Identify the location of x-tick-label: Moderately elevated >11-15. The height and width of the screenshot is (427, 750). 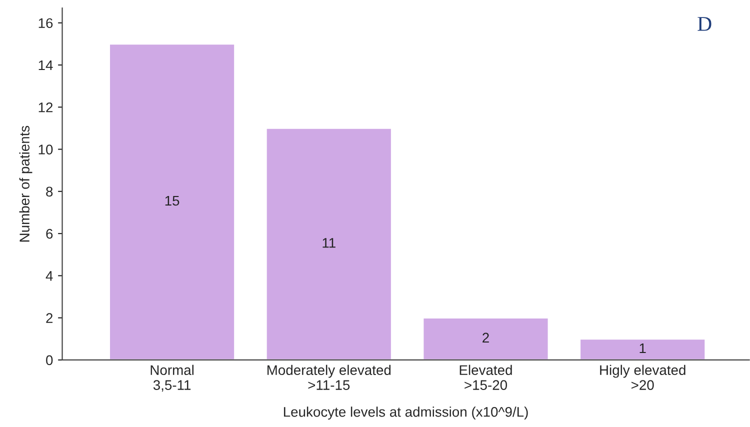
(329, 377).